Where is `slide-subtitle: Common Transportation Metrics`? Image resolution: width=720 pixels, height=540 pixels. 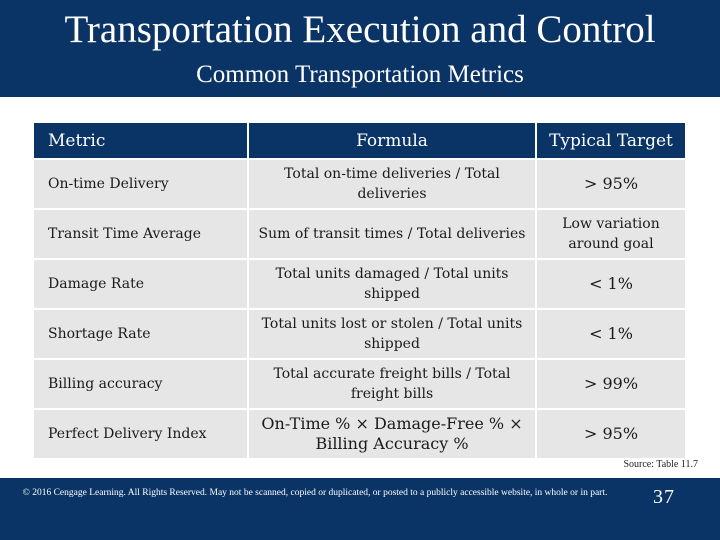 slide-subtitle: Common Transportation Metrics is located at coordinates (360, 74).